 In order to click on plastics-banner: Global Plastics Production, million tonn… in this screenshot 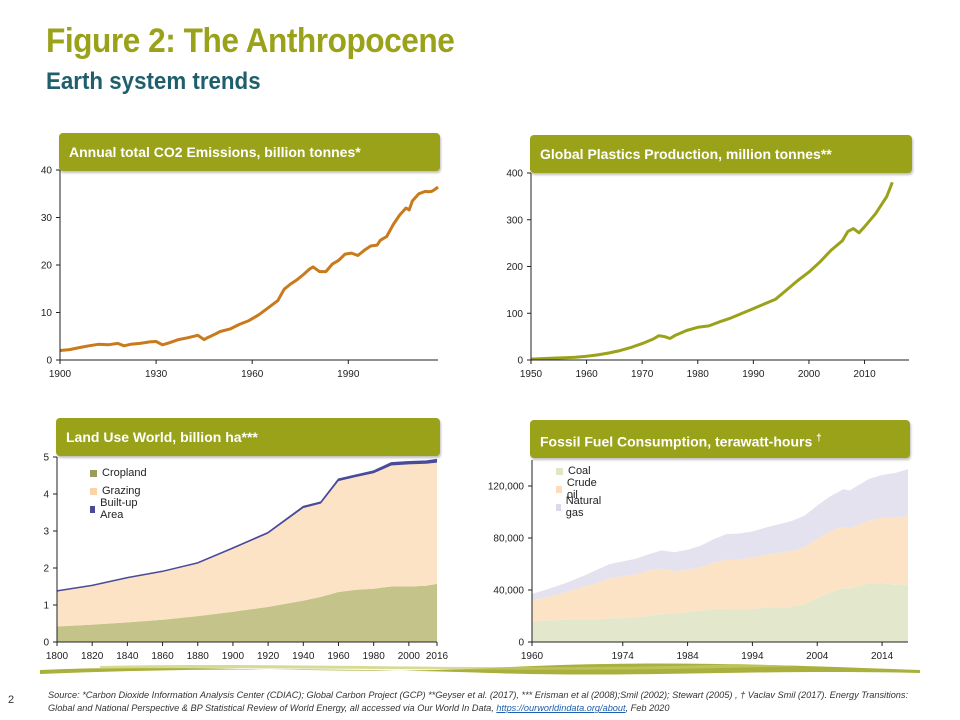, I will do `click(721, 154)`.